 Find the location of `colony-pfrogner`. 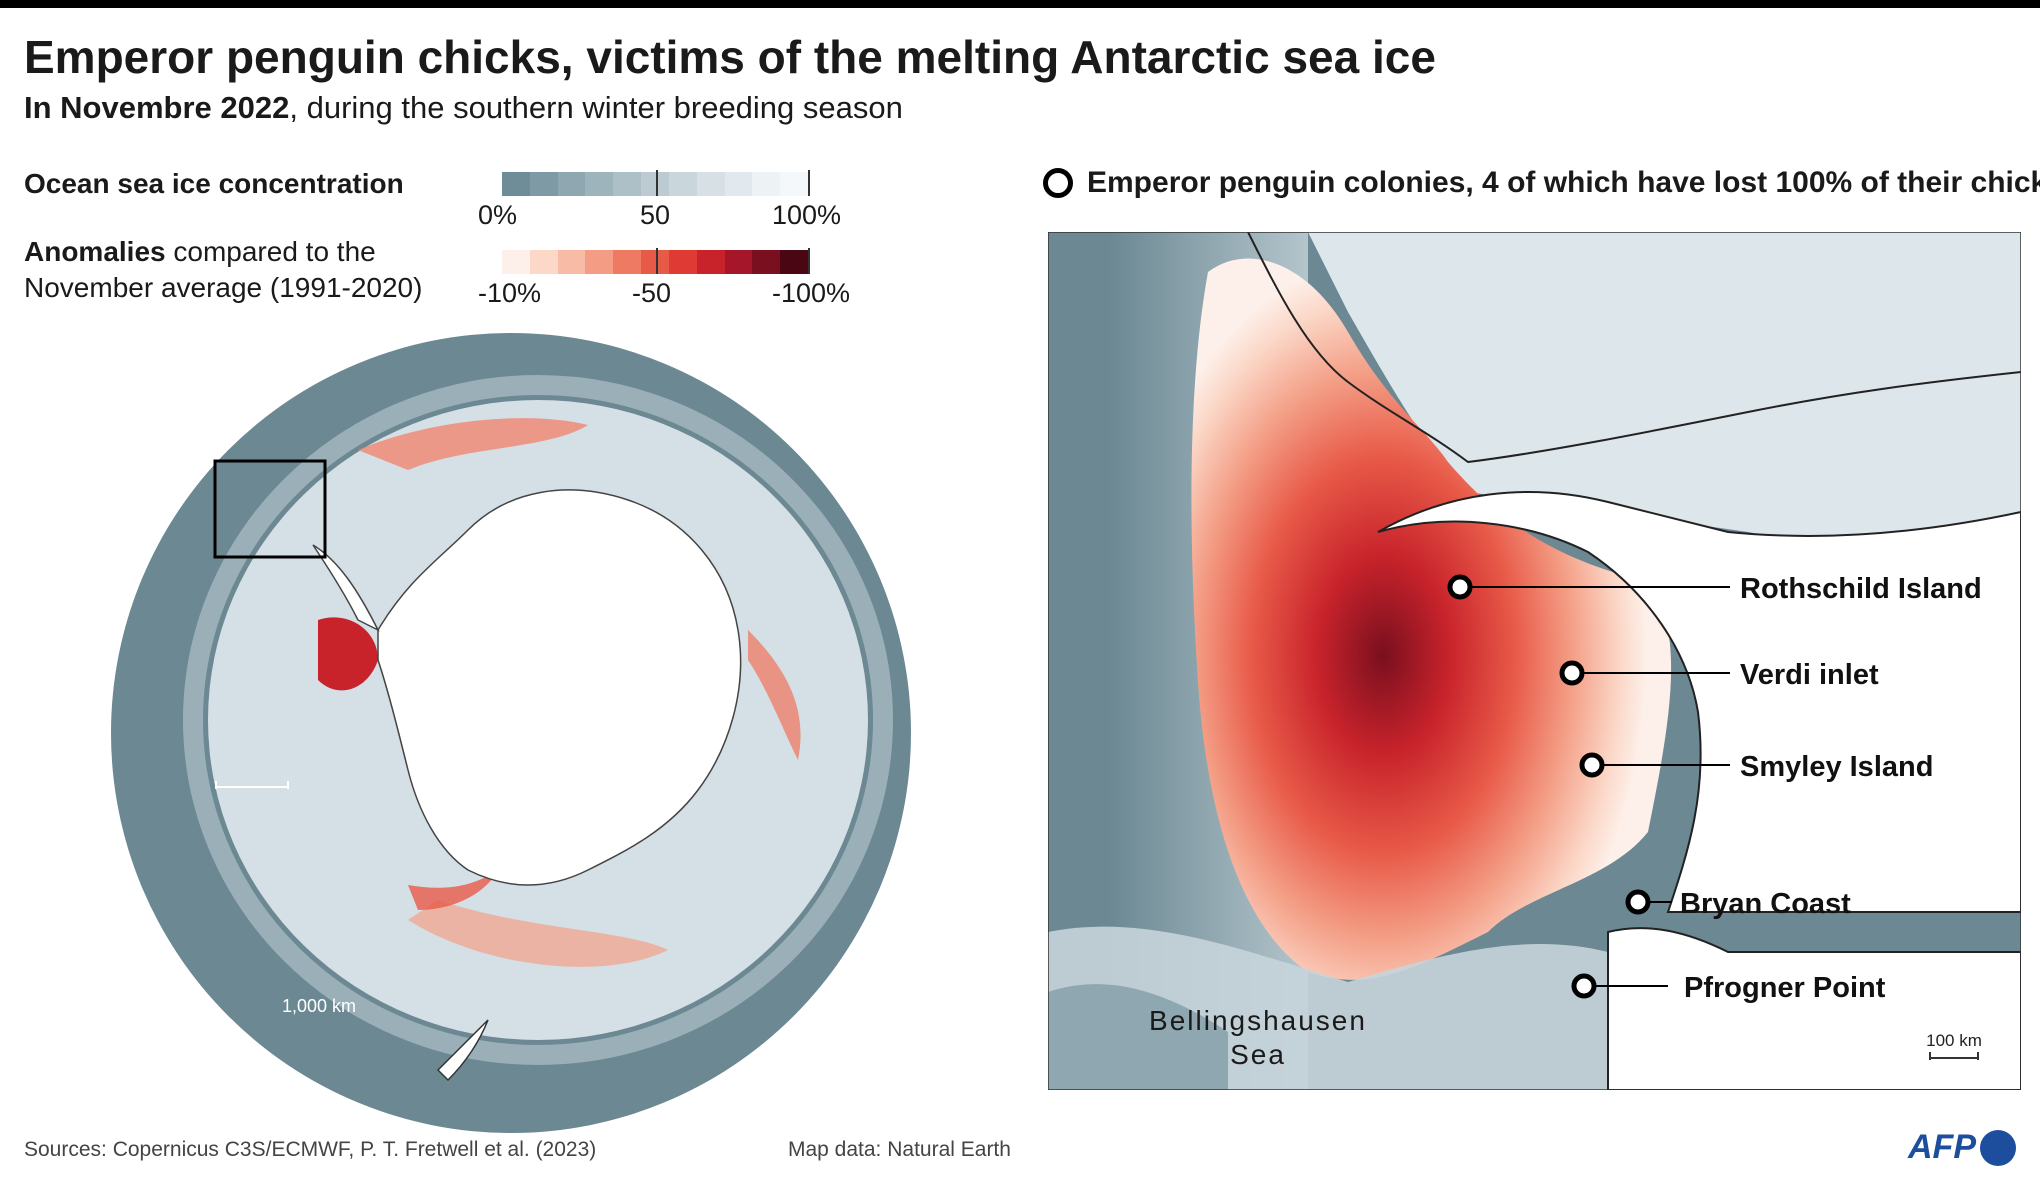

colony-pfrogner is located at coordinates (1619, 986).